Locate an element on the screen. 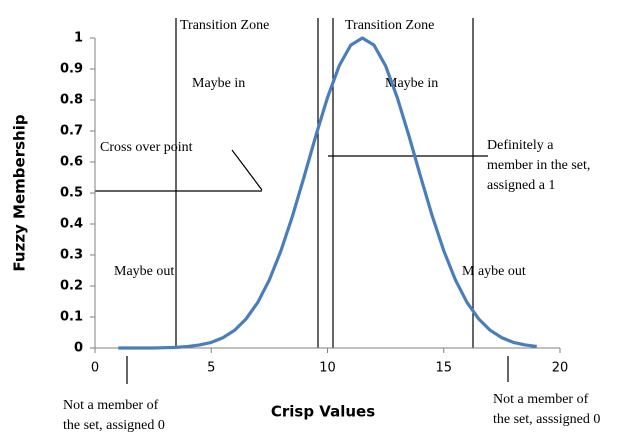 The width and height of the screenshot is (622, 437). y-tick-label: 0.8 is located at coordinates (71, 100).